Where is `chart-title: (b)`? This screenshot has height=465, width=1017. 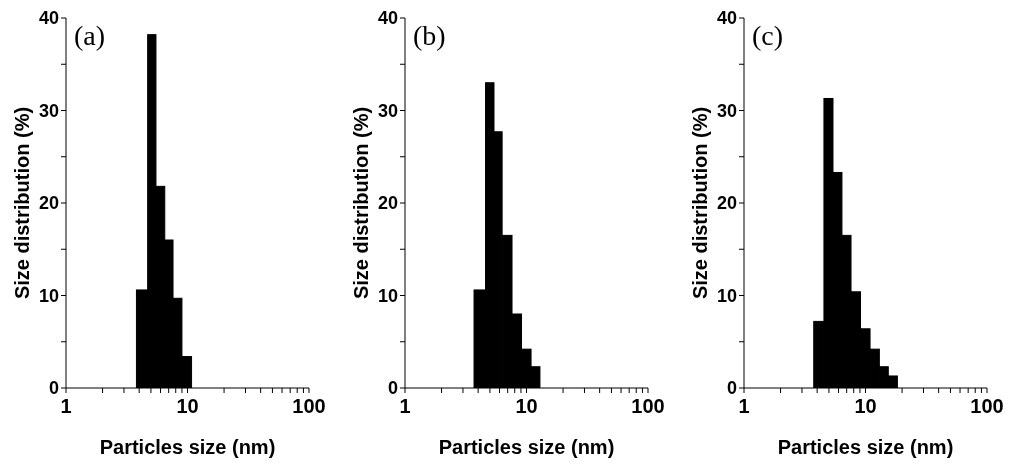
chart-title: (b) is located at coordinates (429, 36).